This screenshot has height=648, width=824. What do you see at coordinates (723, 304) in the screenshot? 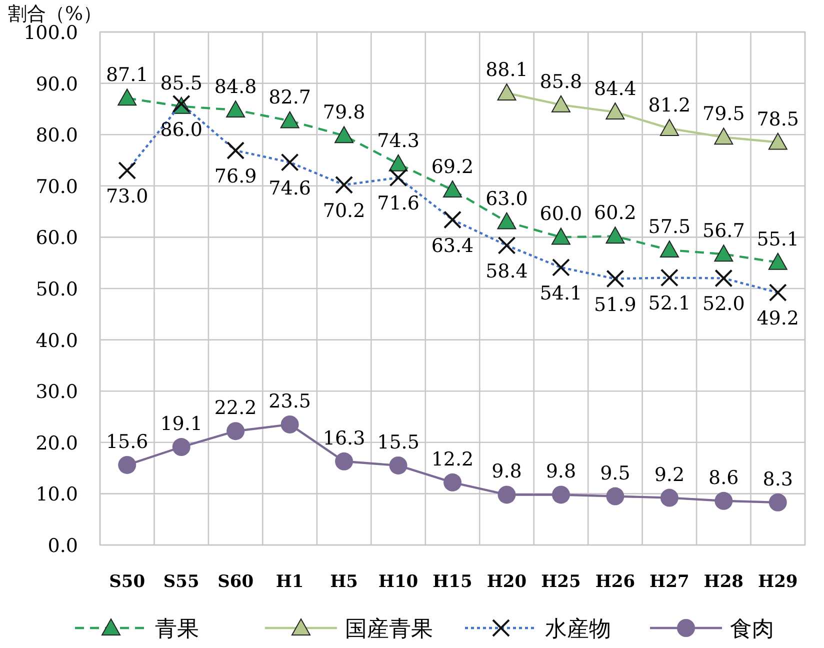
I see `data-label: 52.0` at bounding box center [723, 304].